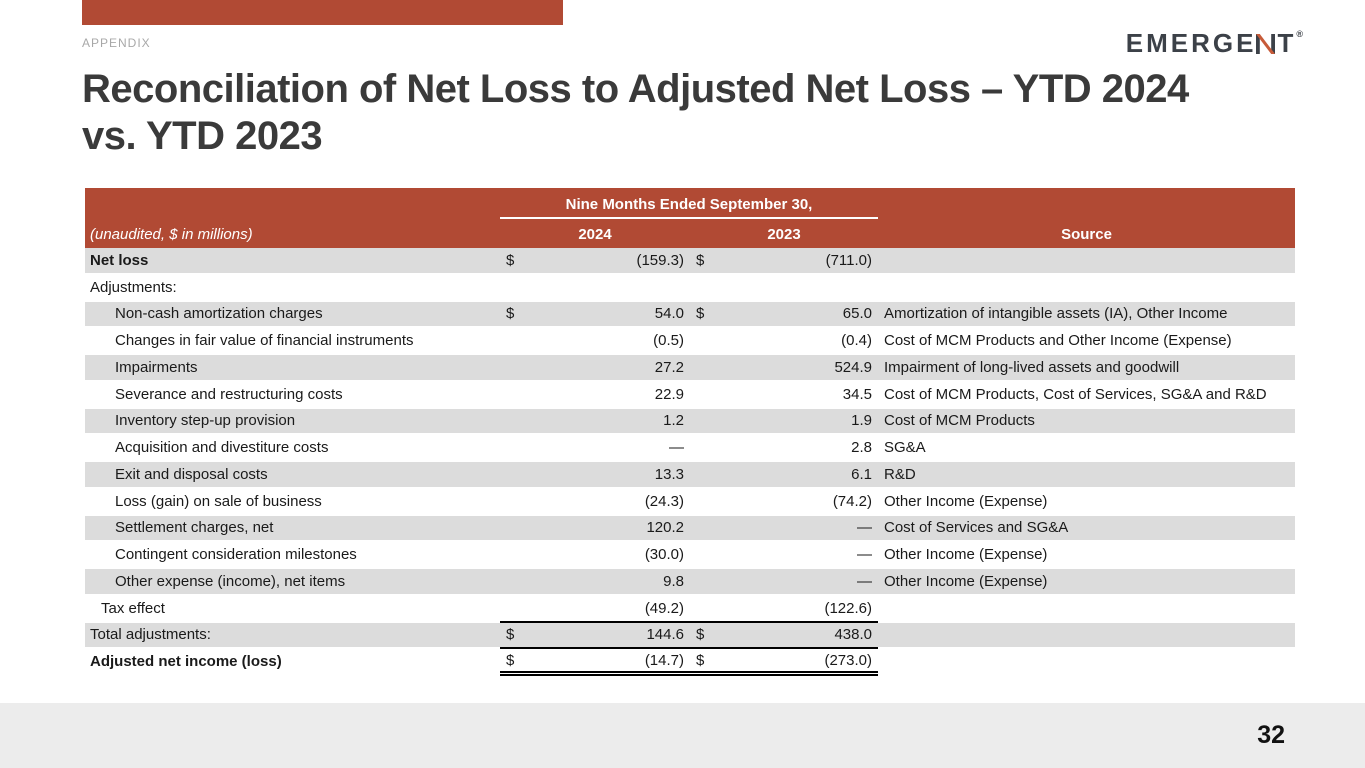 This screenshot has height=768, width=1365. I want to click on value-2024: 54.0, so click(669, 314).